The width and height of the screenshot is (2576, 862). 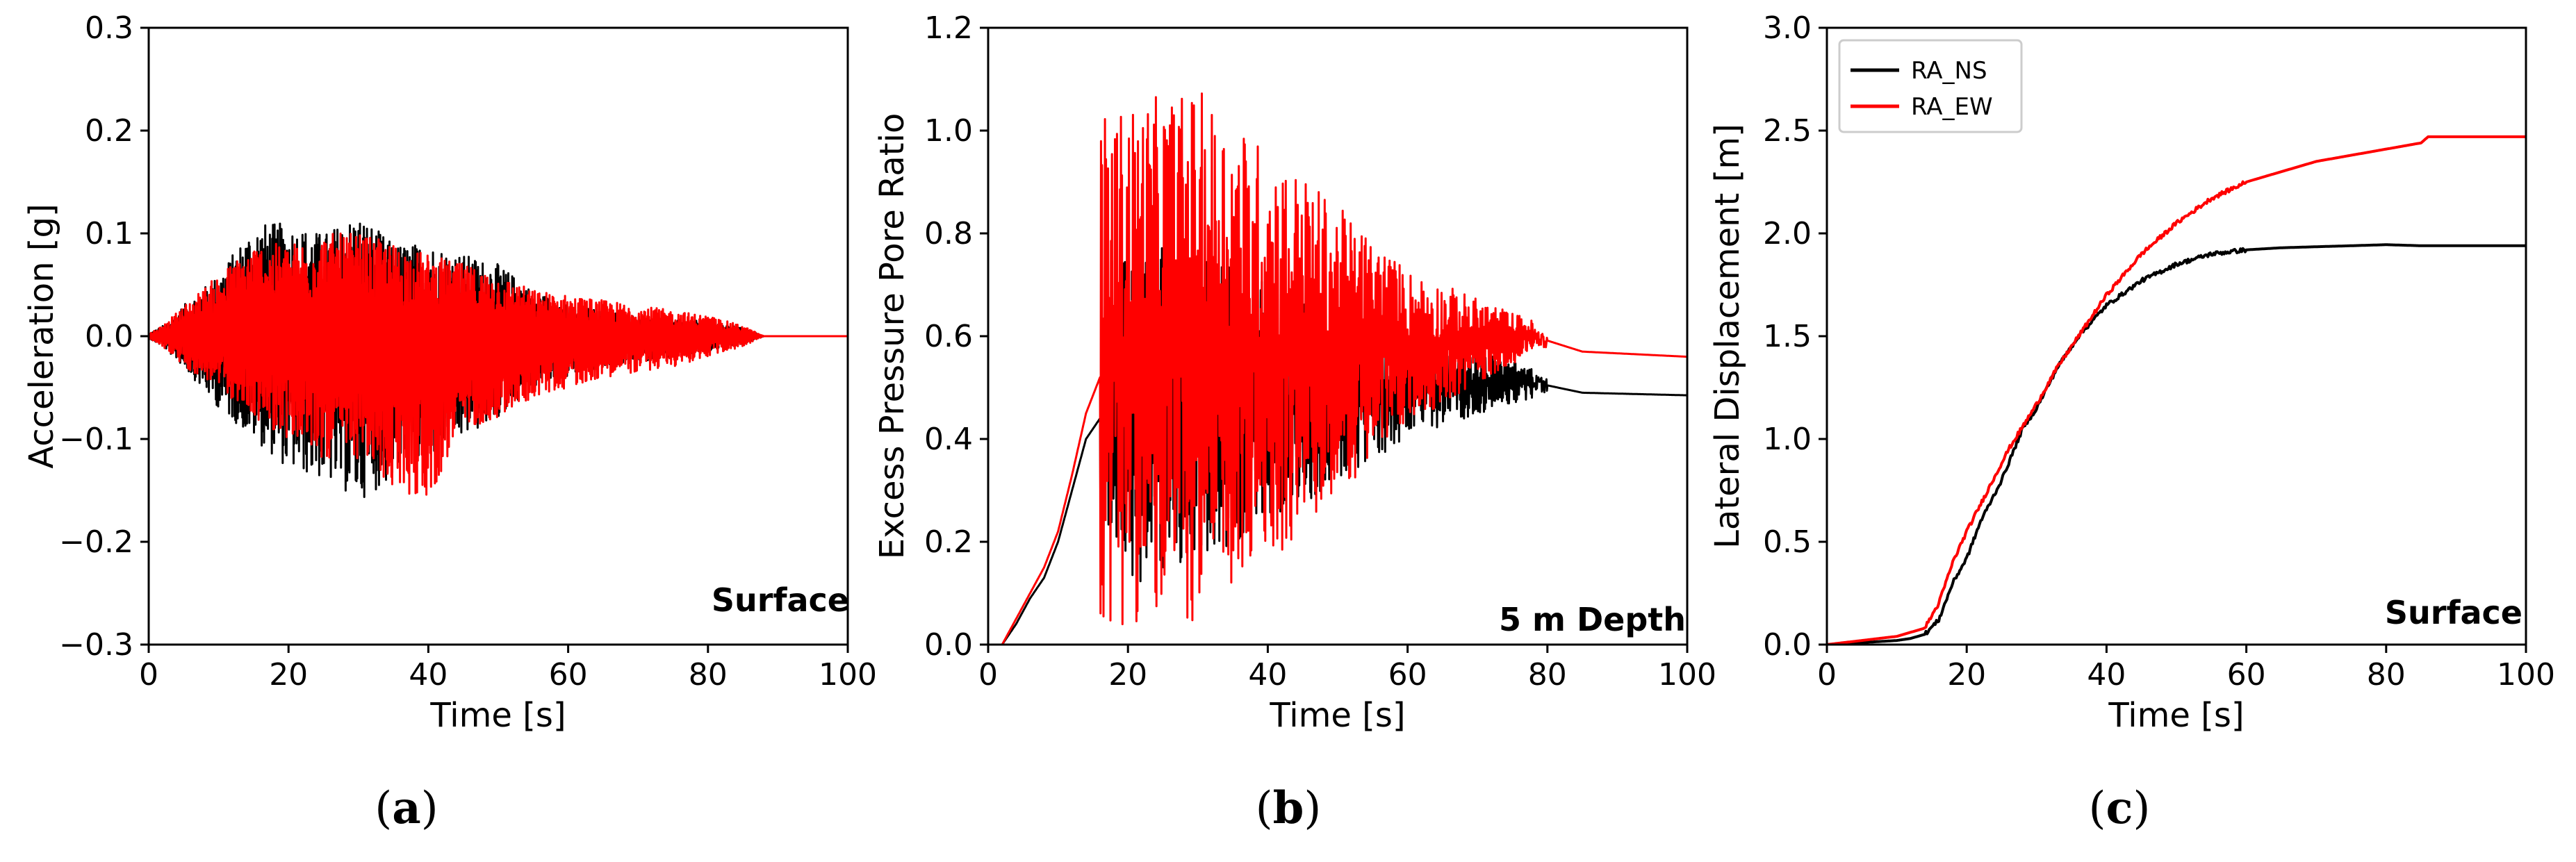 What do you see at coordinates (497, 715) in the screenshot?
I see `xlabel-a: Time [s]` at bounding box center [497, 715].